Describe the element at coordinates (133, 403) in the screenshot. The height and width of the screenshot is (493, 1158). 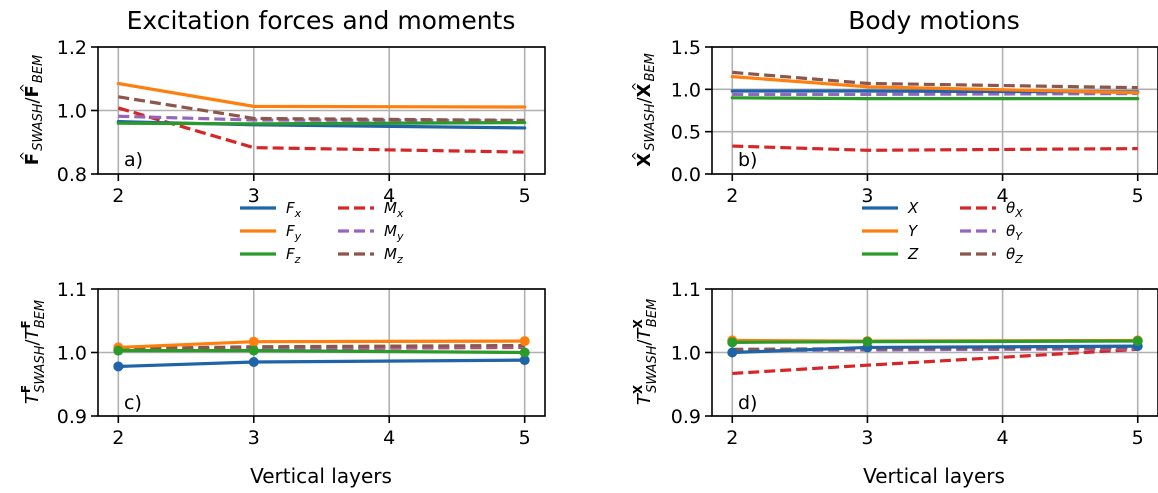
I see `panel-label-c: c)` at that location.